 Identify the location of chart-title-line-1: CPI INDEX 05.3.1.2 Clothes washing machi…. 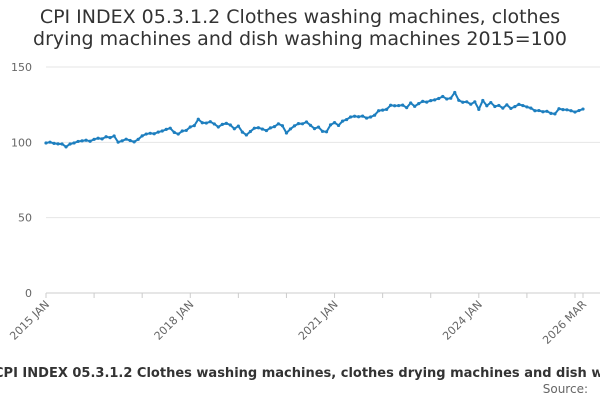
(300, 17).